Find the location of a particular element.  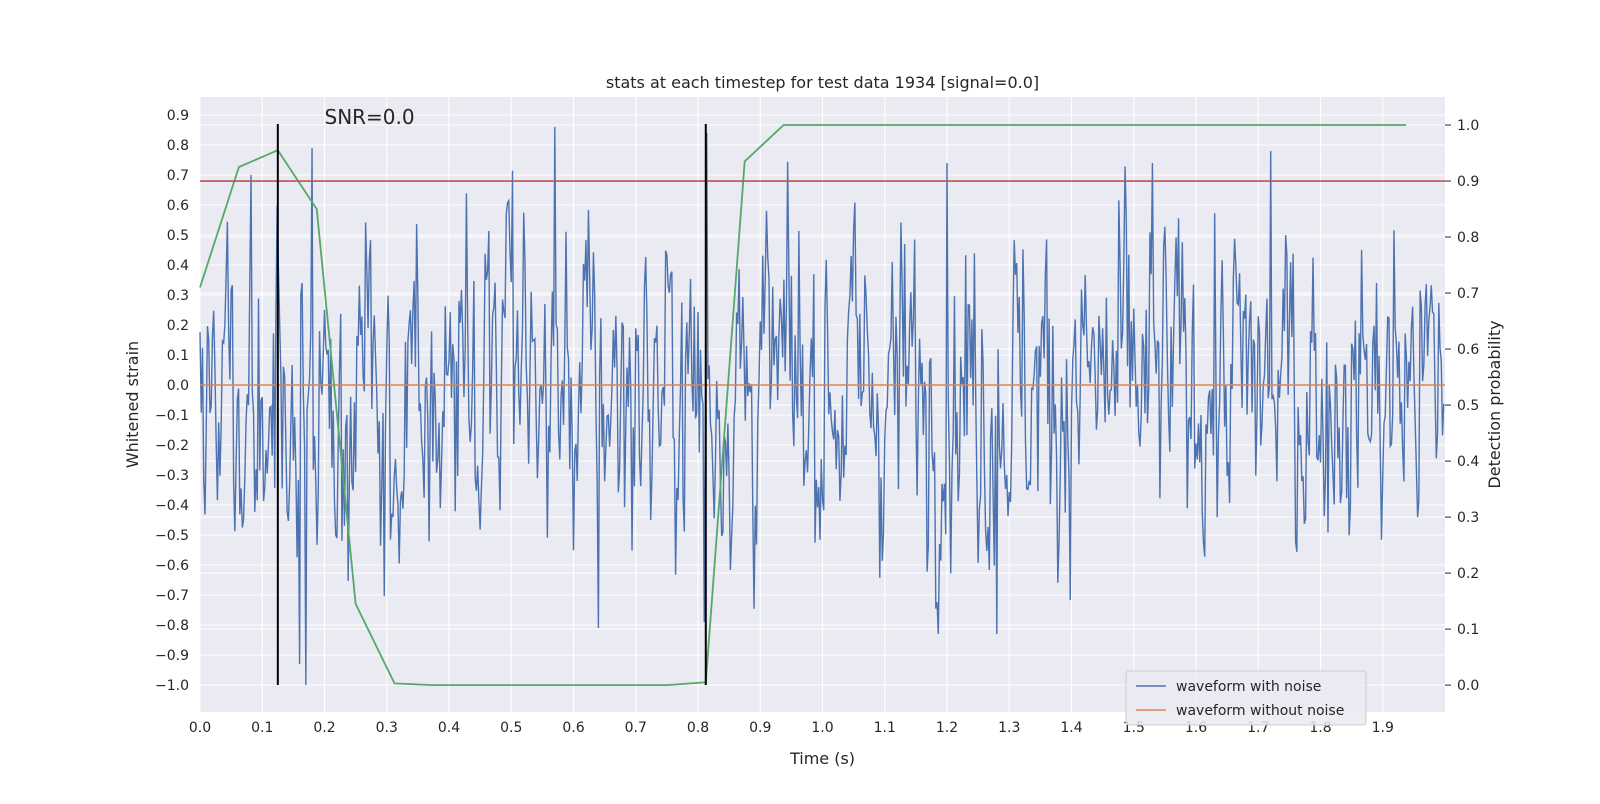

y-tick-label: 0.8 is located at coordinates (178, 146).